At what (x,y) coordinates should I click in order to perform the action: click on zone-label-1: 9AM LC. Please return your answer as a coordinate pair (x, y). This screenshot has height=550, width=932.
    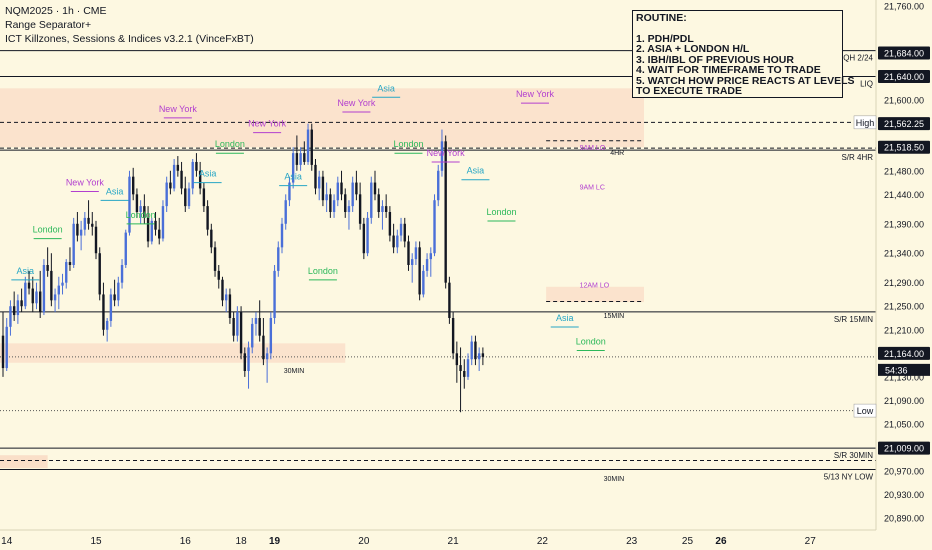
    Looking at the image, I should click on (592, 188).